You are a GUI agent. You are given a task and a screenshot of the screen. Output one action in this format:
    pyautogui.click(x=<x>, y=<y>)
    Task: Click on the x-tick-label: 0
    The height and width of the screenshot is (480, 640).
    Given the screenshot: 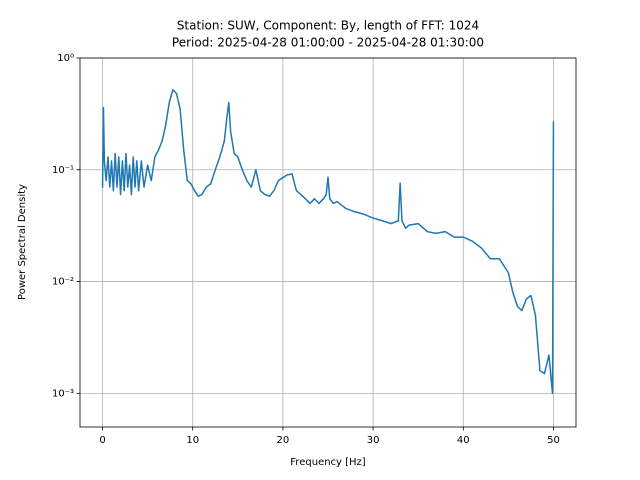 What is the action you would take?
    pyautogui.click(x=102, y=440)
    